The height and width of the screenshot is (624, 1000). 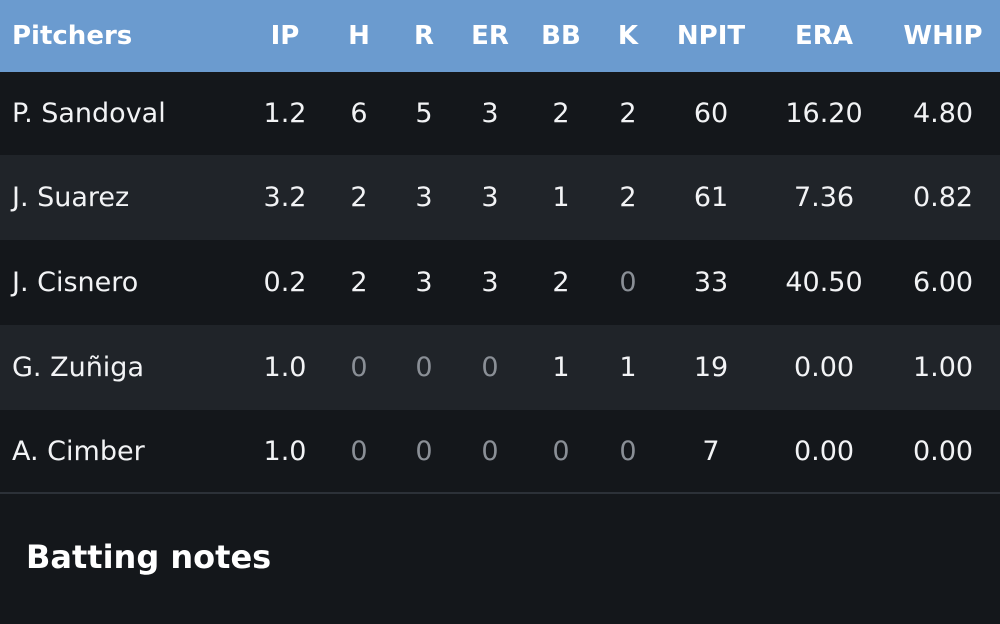 What do you see at coordinates (561, 36) in the screenshot?
I see `column-header: BB` at bounding box center [561, 36].